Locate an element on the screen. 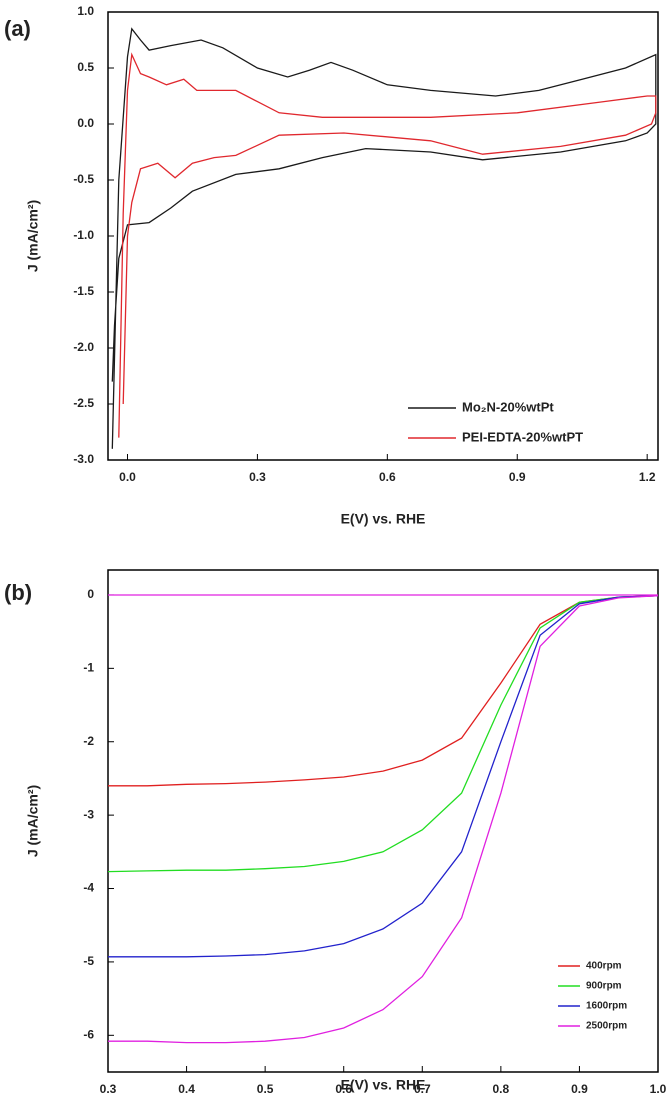 This screenshot has width=670, height=1096. data-line is located at coordinates (383, 691).